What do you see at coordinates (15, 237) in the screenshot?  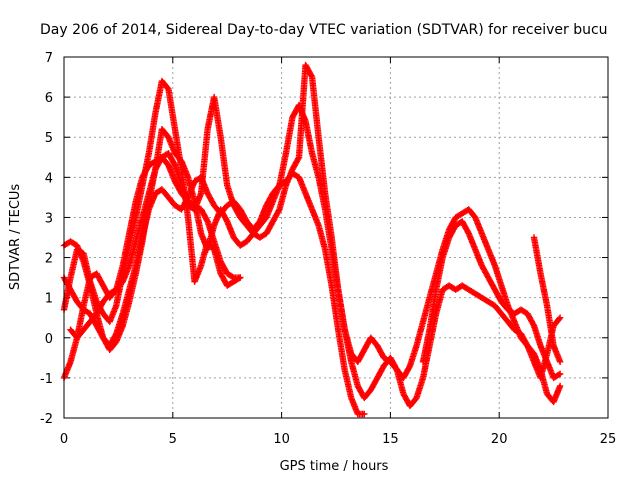 I see `y-axis-label: SDTVAR / TECUs` at bounding box center [15, 237].